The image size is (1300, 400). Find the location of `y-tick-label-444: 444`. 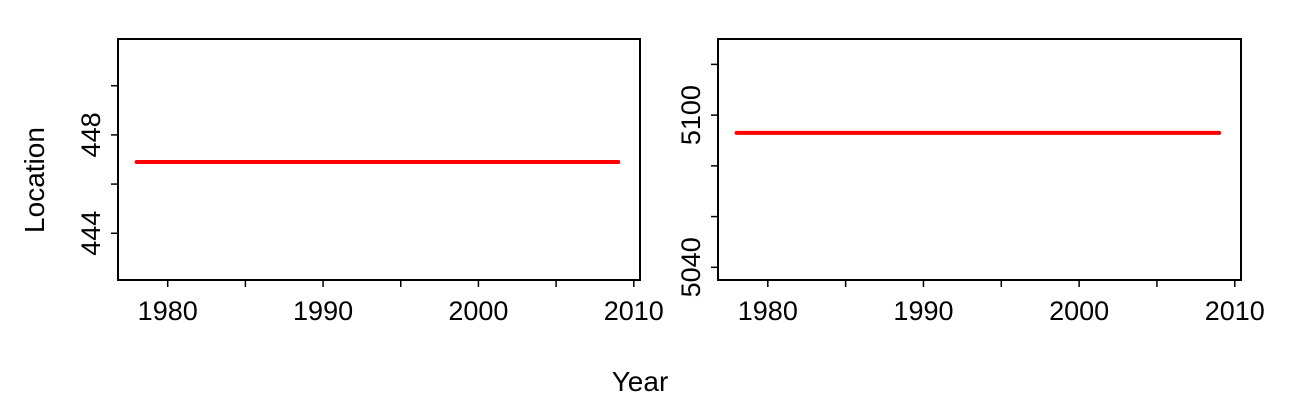

y-tick-label-444: 444 is located at coordinates (91, 233).